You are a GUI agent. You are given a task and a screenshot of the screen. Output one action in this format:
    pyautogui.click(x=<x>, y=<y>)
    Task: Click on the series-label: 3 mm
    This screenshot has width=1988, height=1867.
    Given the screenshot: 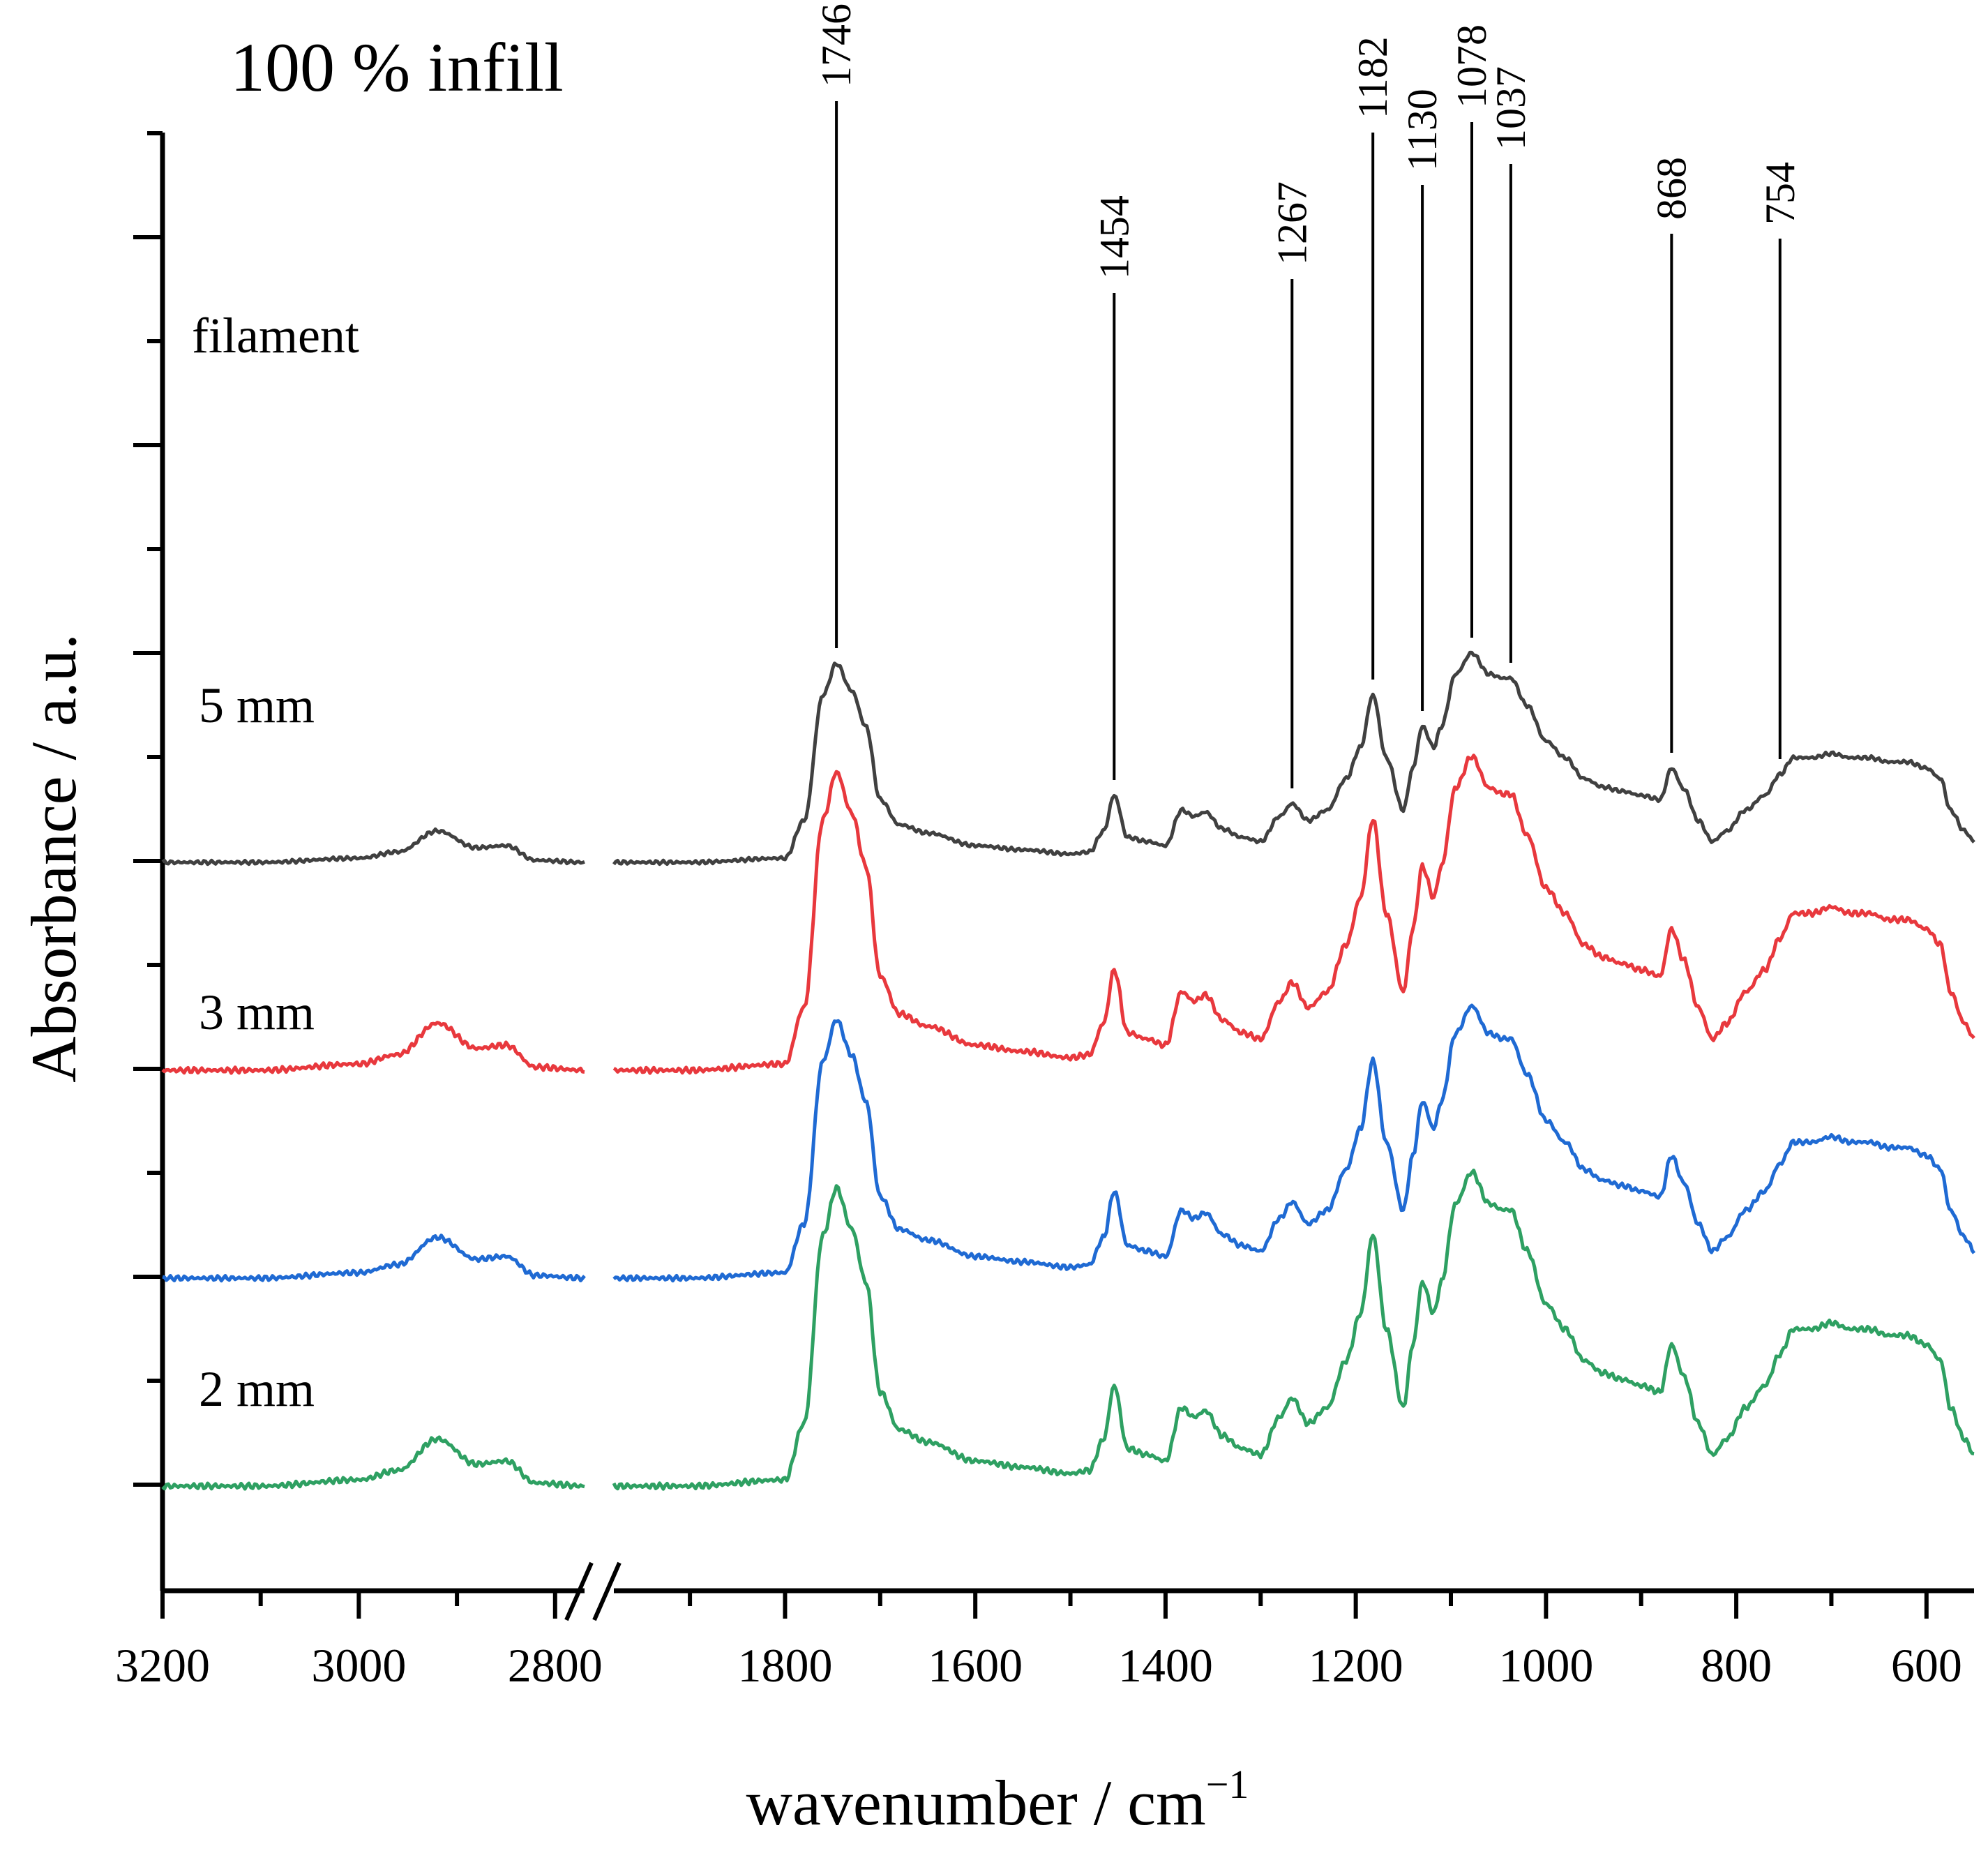 What is the action you would take?
    pyautogui.click(x=257, y=1012)
    